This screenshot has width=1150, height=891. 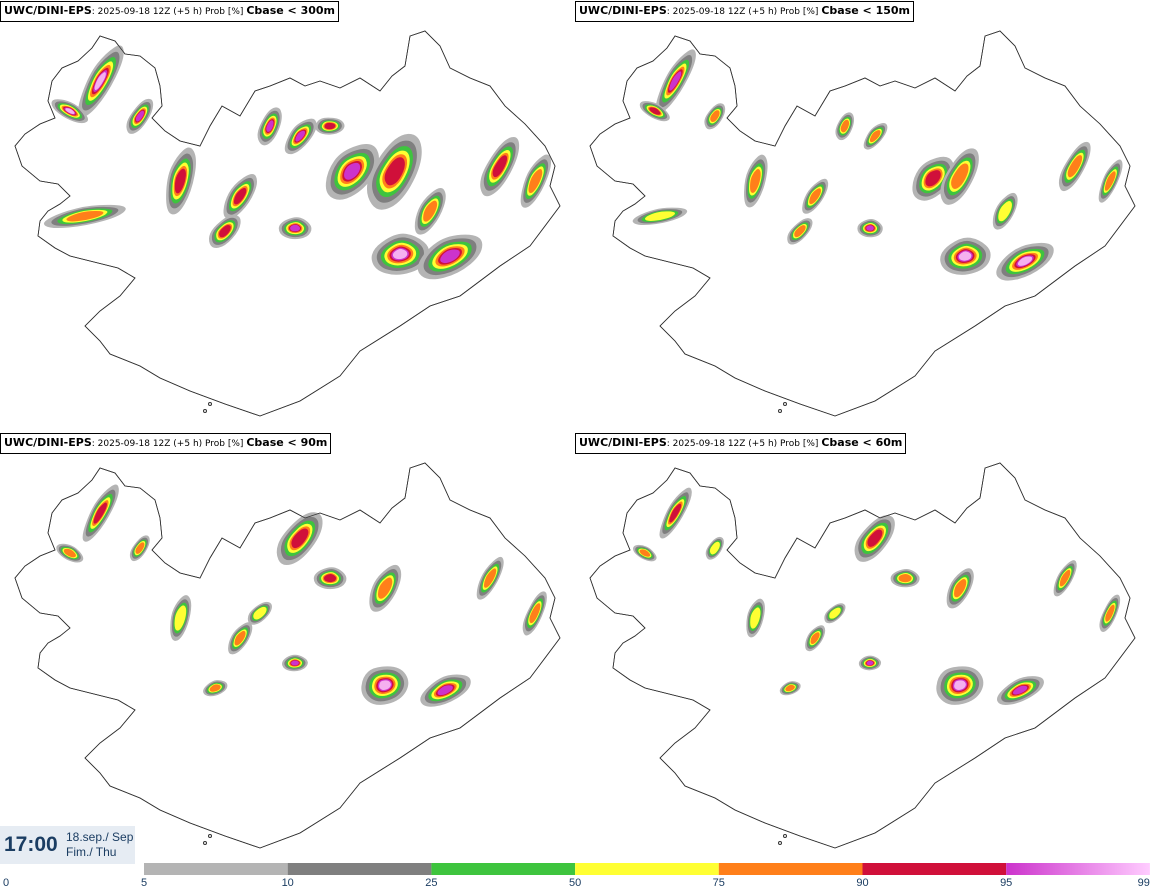 I want to click on cbase-threshold: Cbase < 150m, so click(x=866, y=10).